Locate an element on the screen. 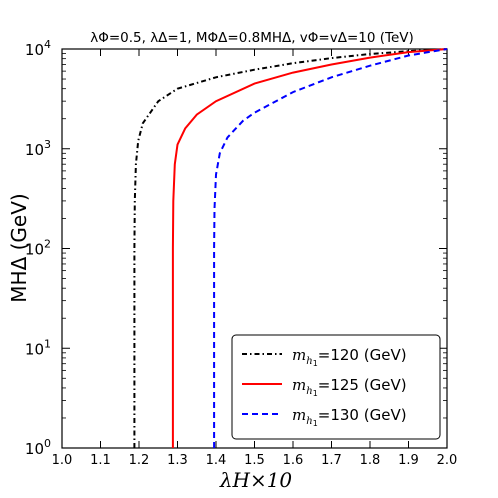 The width and height of the screenshot is (498, 498). x-tick-label: 1.4 is located at coordinates (216, 460).